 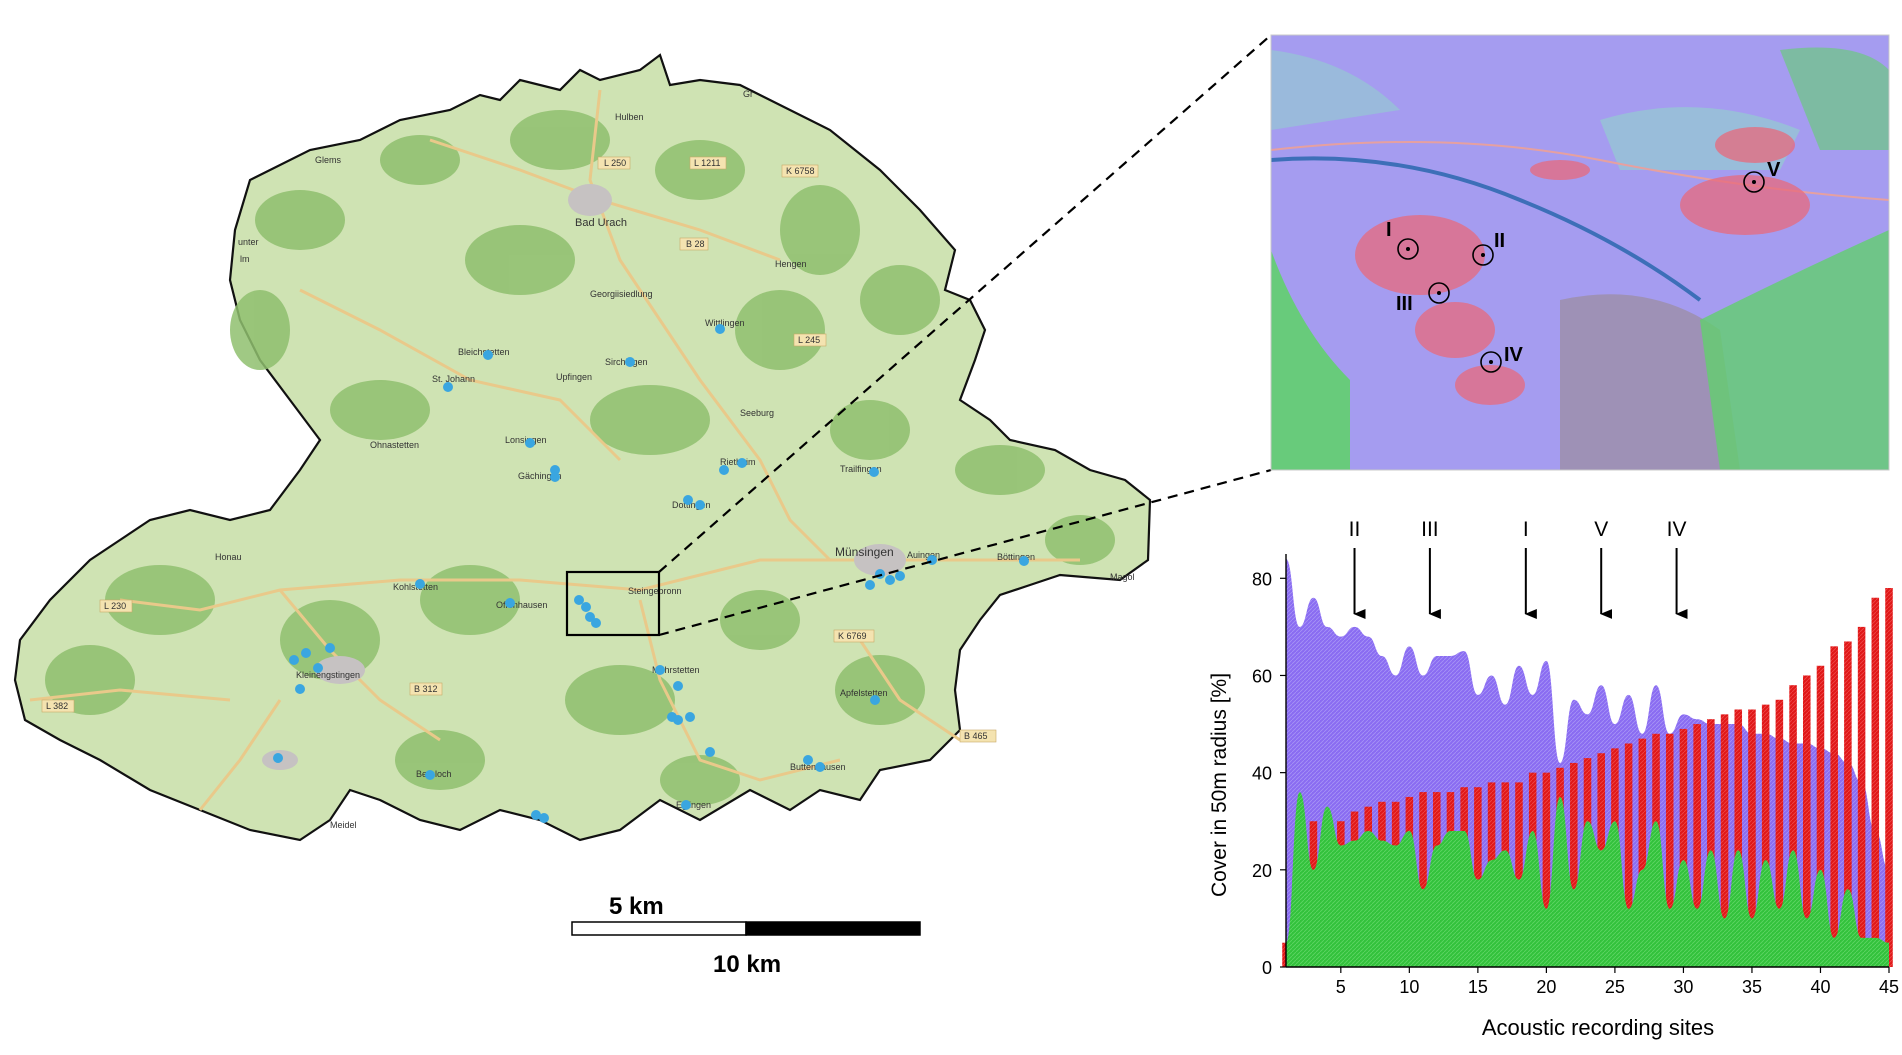 What do you see at coordinates (343, 825) in the screenshot?
I see `place-label: Meidel` at bounding box center [343, 825].